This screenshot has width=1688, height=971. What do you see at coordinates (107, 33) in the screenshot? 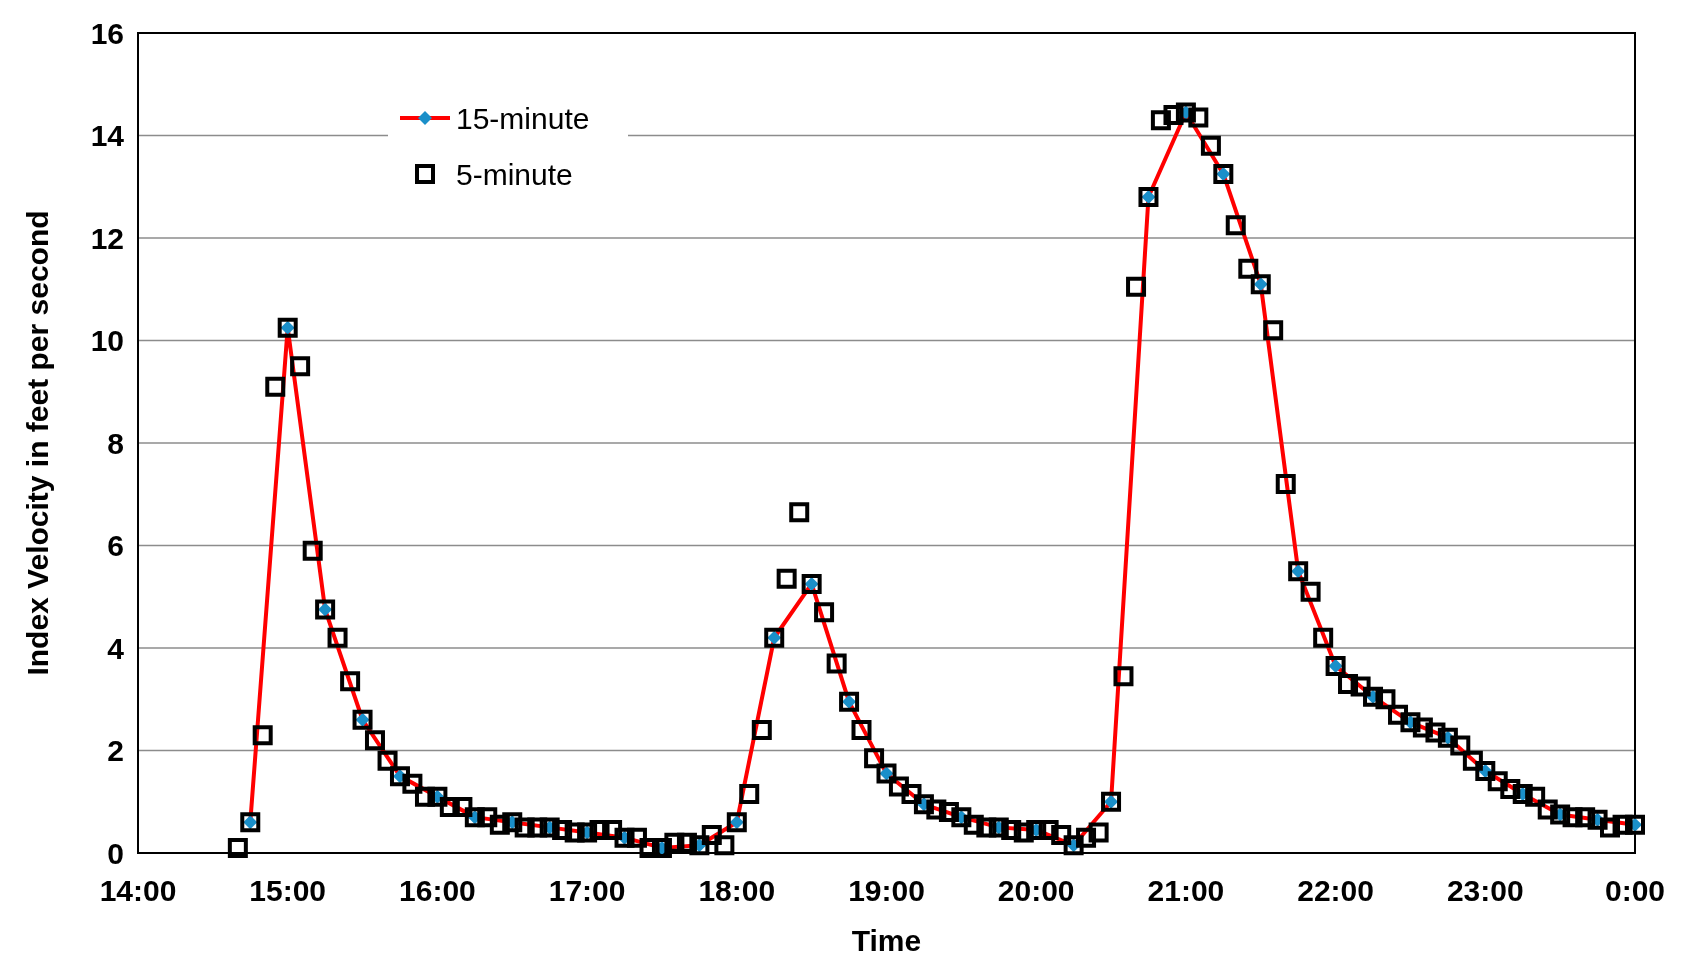
I see `y-tick-label: 16` at bounding box center [107, 33].